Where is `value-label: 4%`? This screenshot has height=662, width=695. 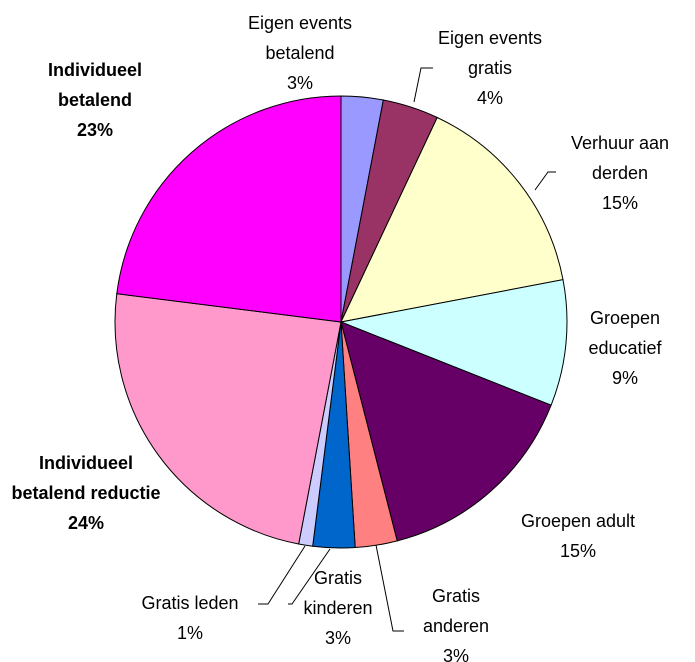
value-label: 4% is located at coordinates (489, 98).